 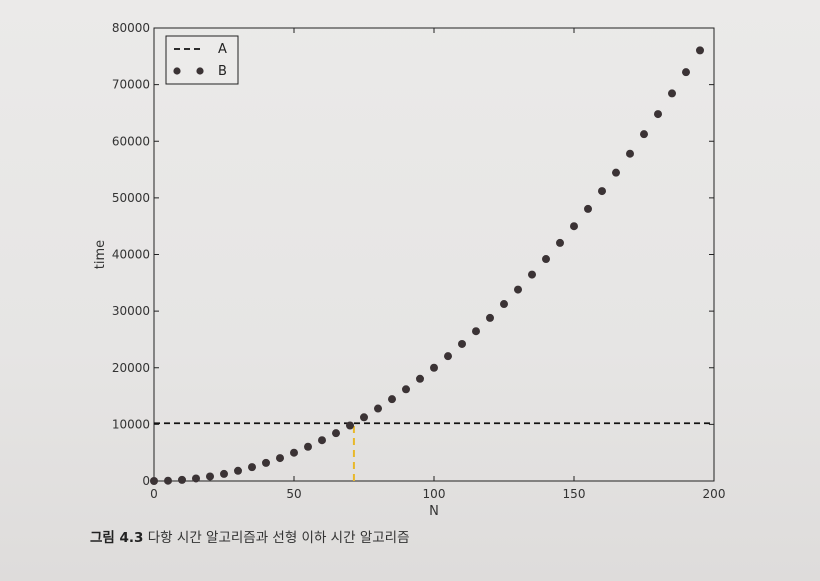 I want to click on x-axis-label: N, so click(x=434, y=511).